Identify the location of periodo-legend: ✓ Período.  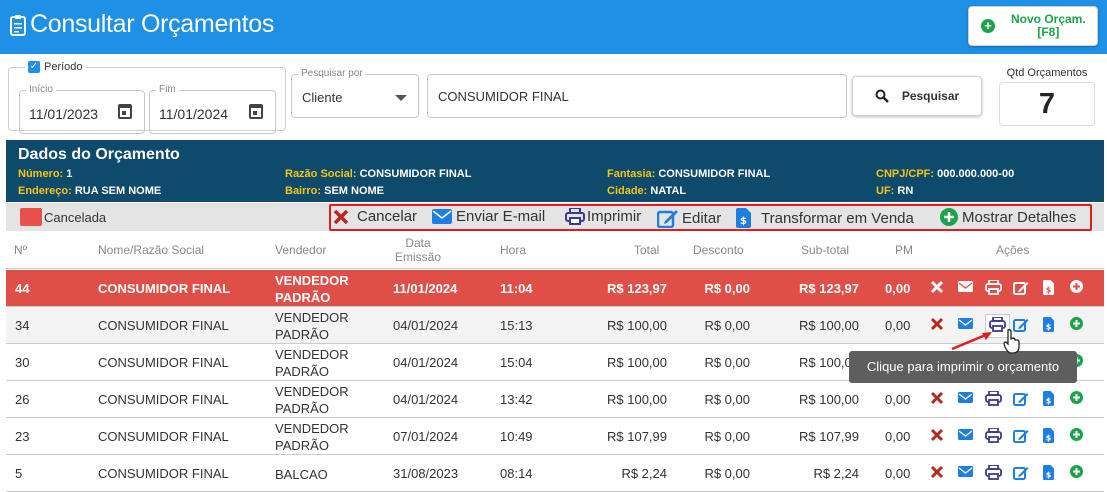
(55, 67).